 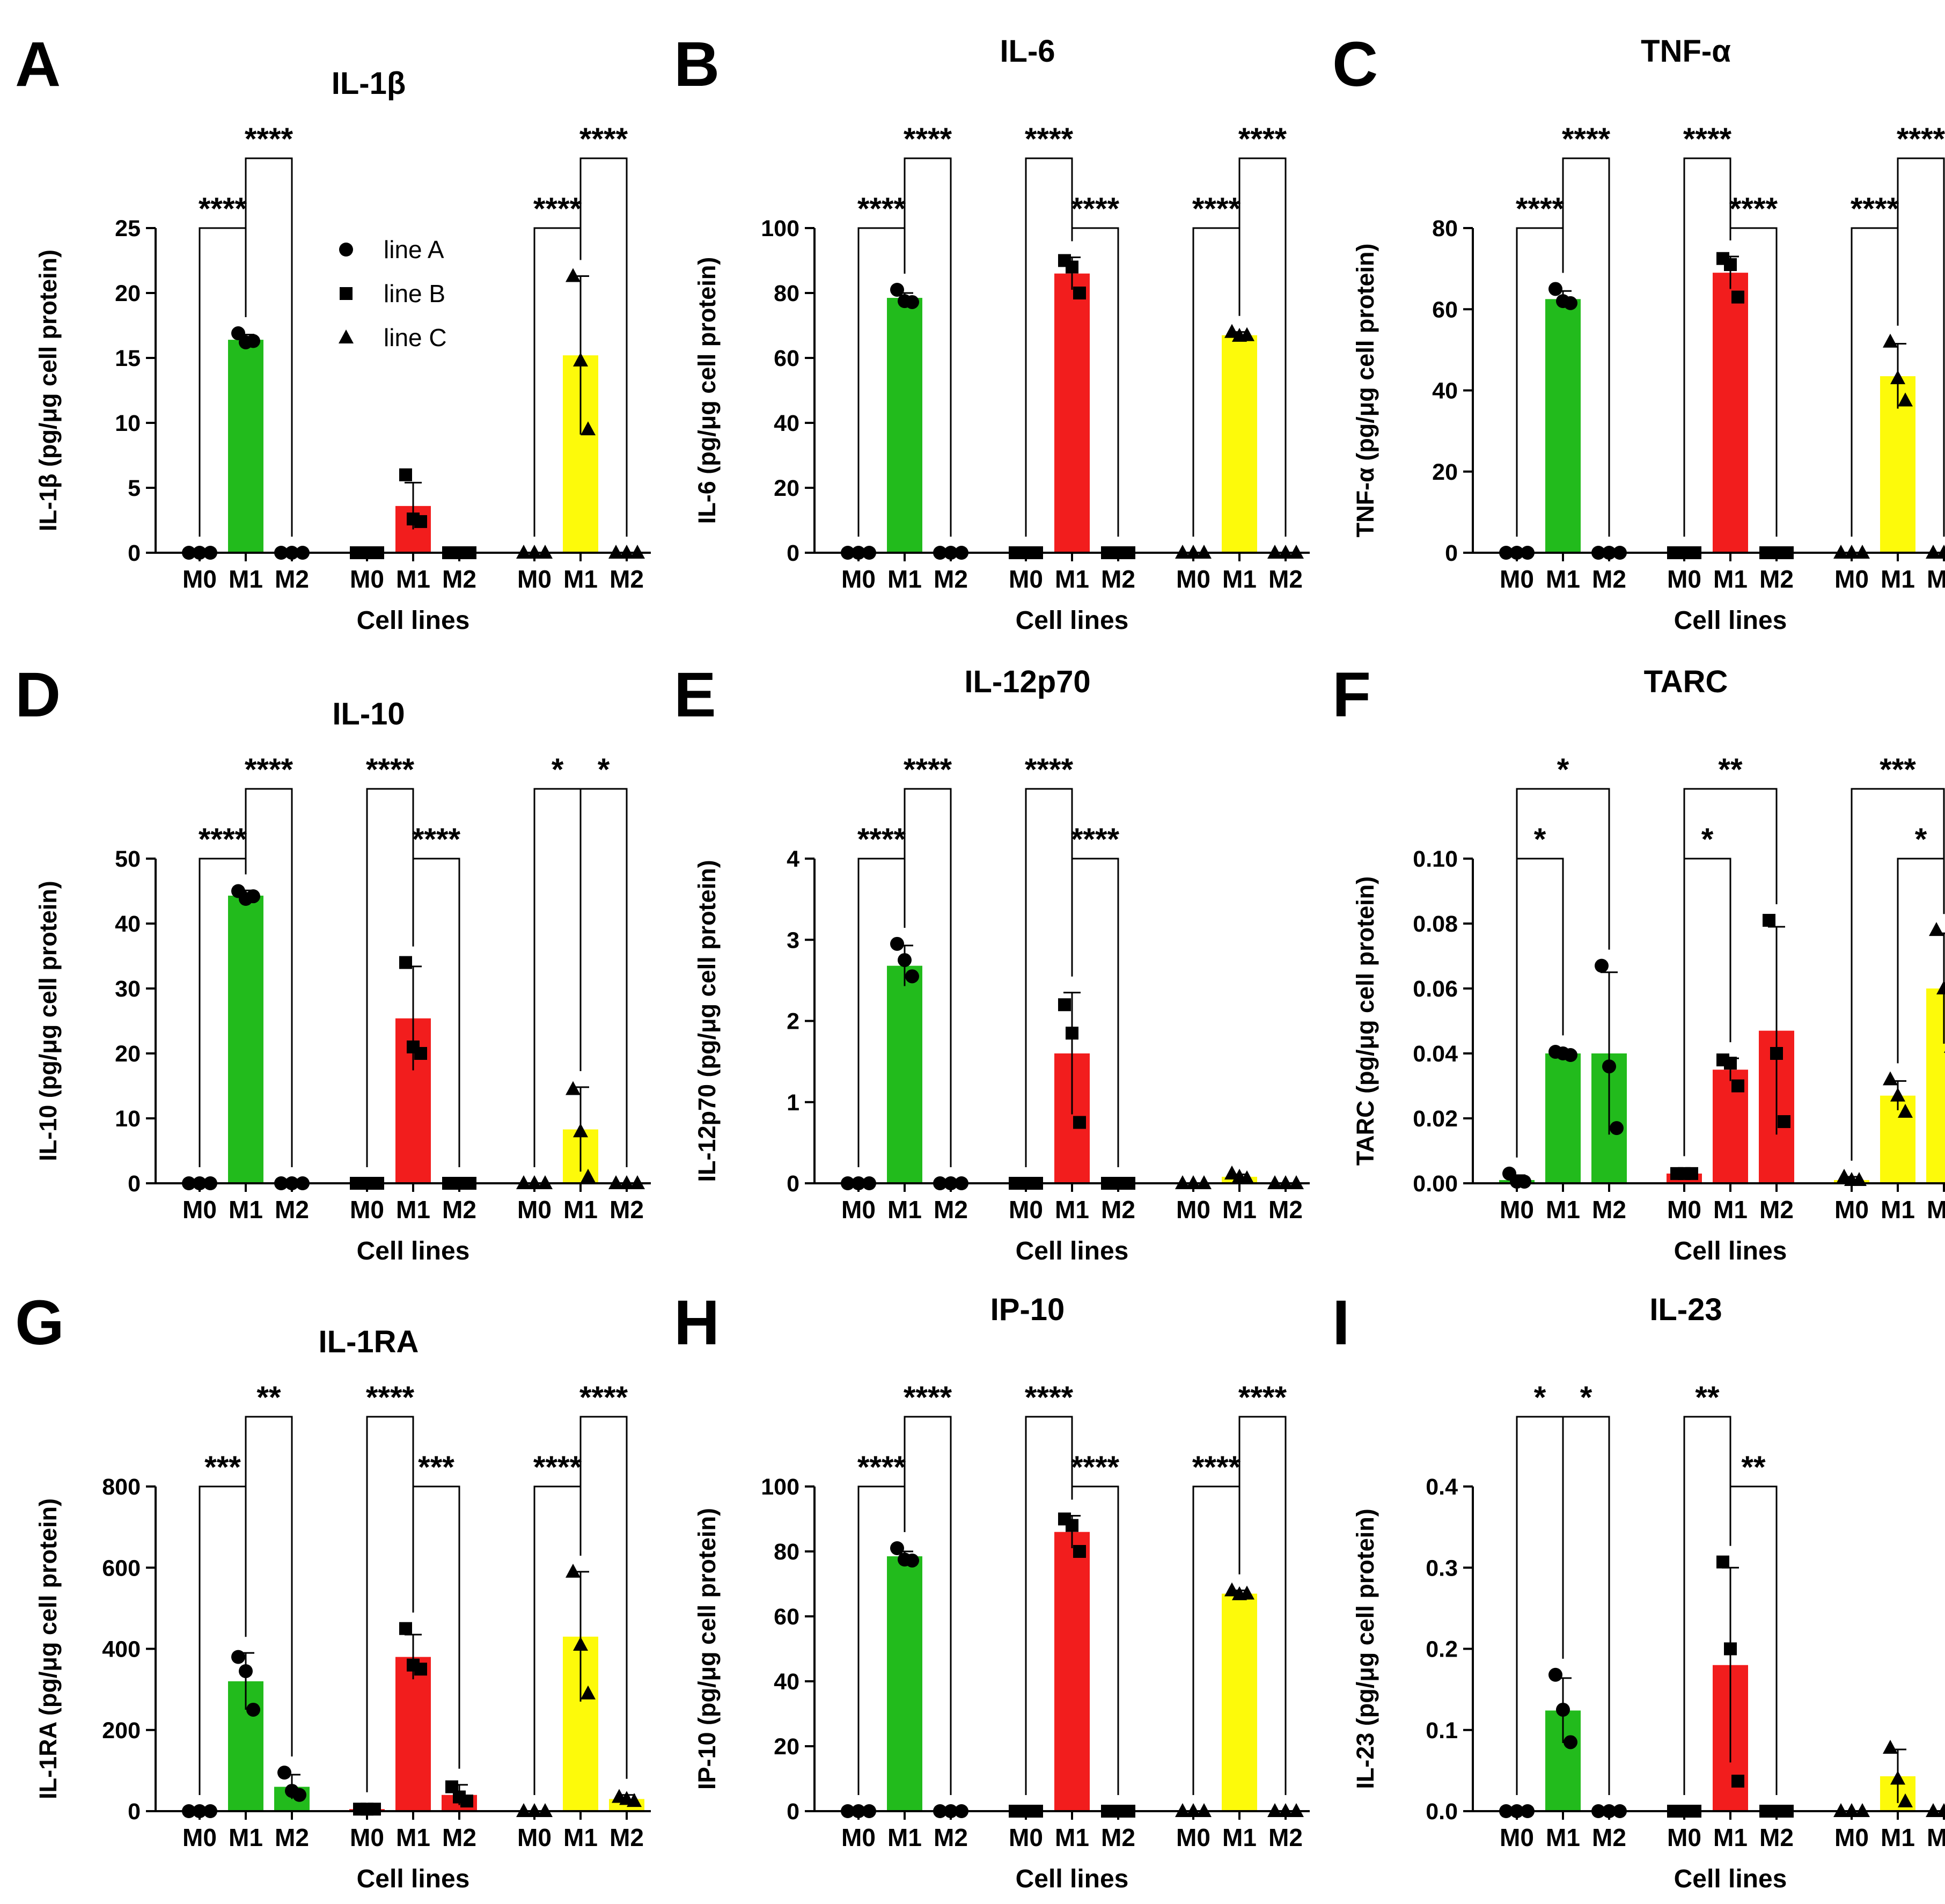 What do you see at coordinates (1352, 695) in the screenshot?
I see `panel-letter: F` at bounding box center [1352, 695].